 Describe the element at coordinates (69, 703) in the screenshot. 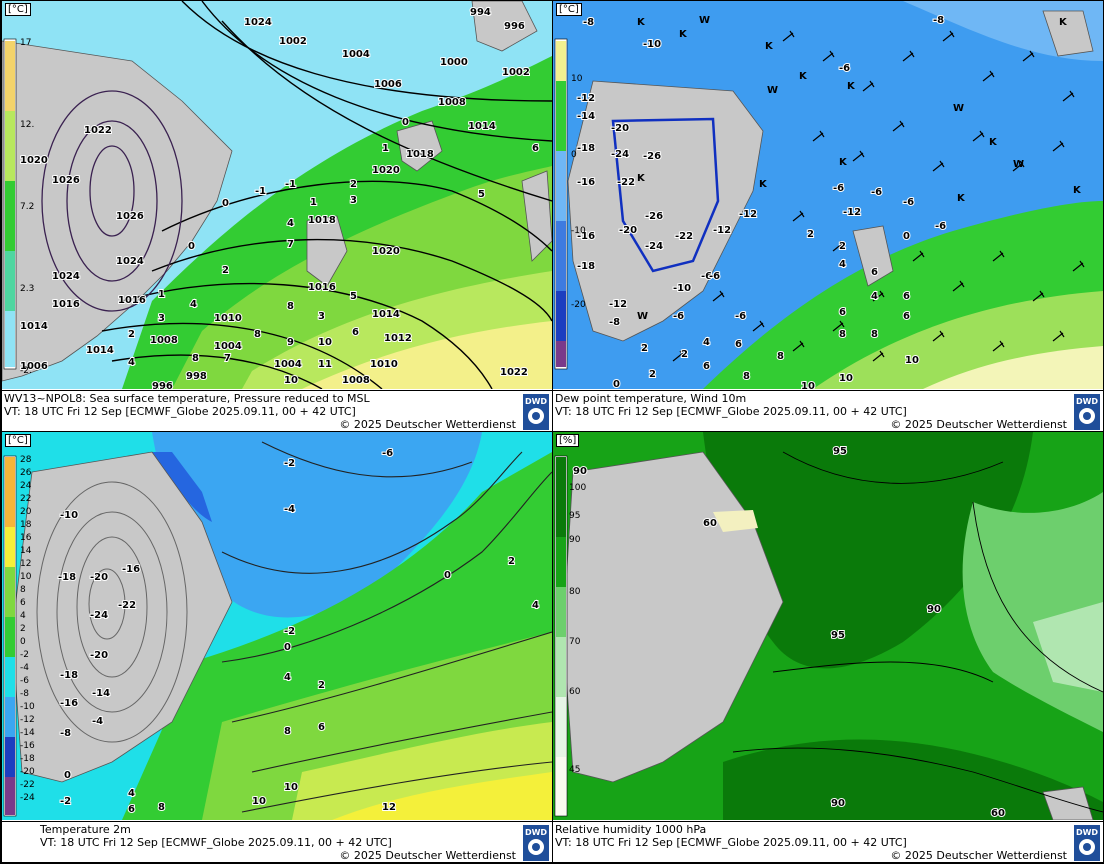

I see `temp-label: -16` at that location.